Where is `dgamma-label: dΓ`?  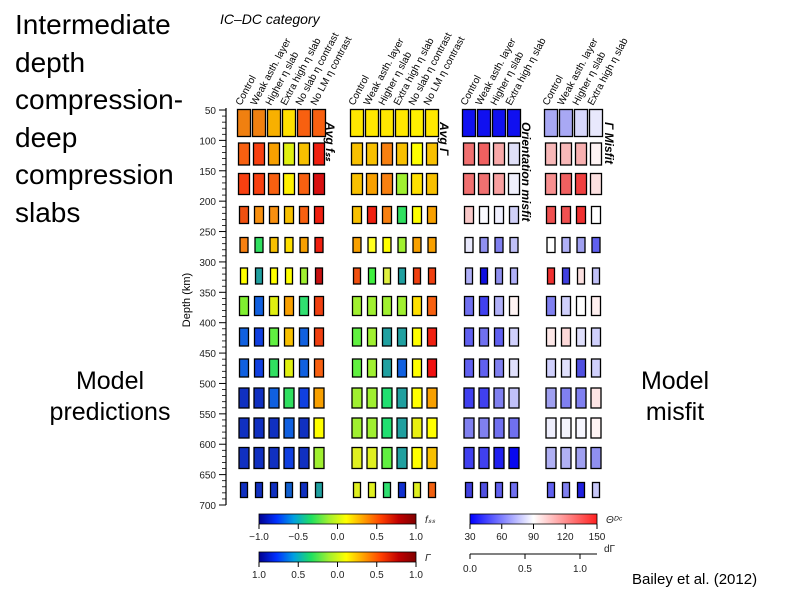
dgamma-label: dΓ is located at coordinates (610, 549).